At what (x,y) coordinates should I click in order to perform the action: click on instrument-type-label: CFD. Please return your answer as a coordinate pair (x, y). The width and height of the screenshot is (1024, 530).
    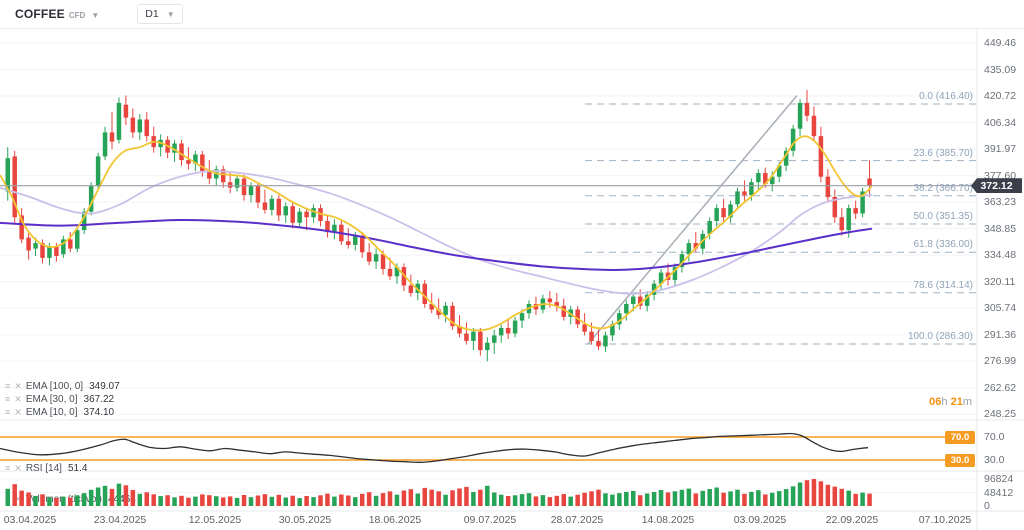
    Looking at the image, I should click on (77, 15).